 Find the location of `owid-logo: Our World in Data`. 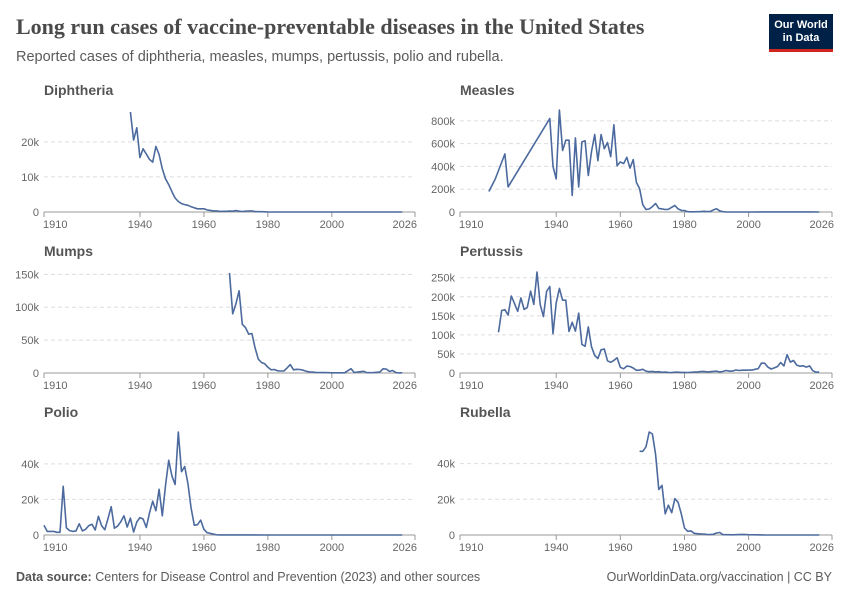

owid-logo: Our World in Data is located at coordinates (801, 33).